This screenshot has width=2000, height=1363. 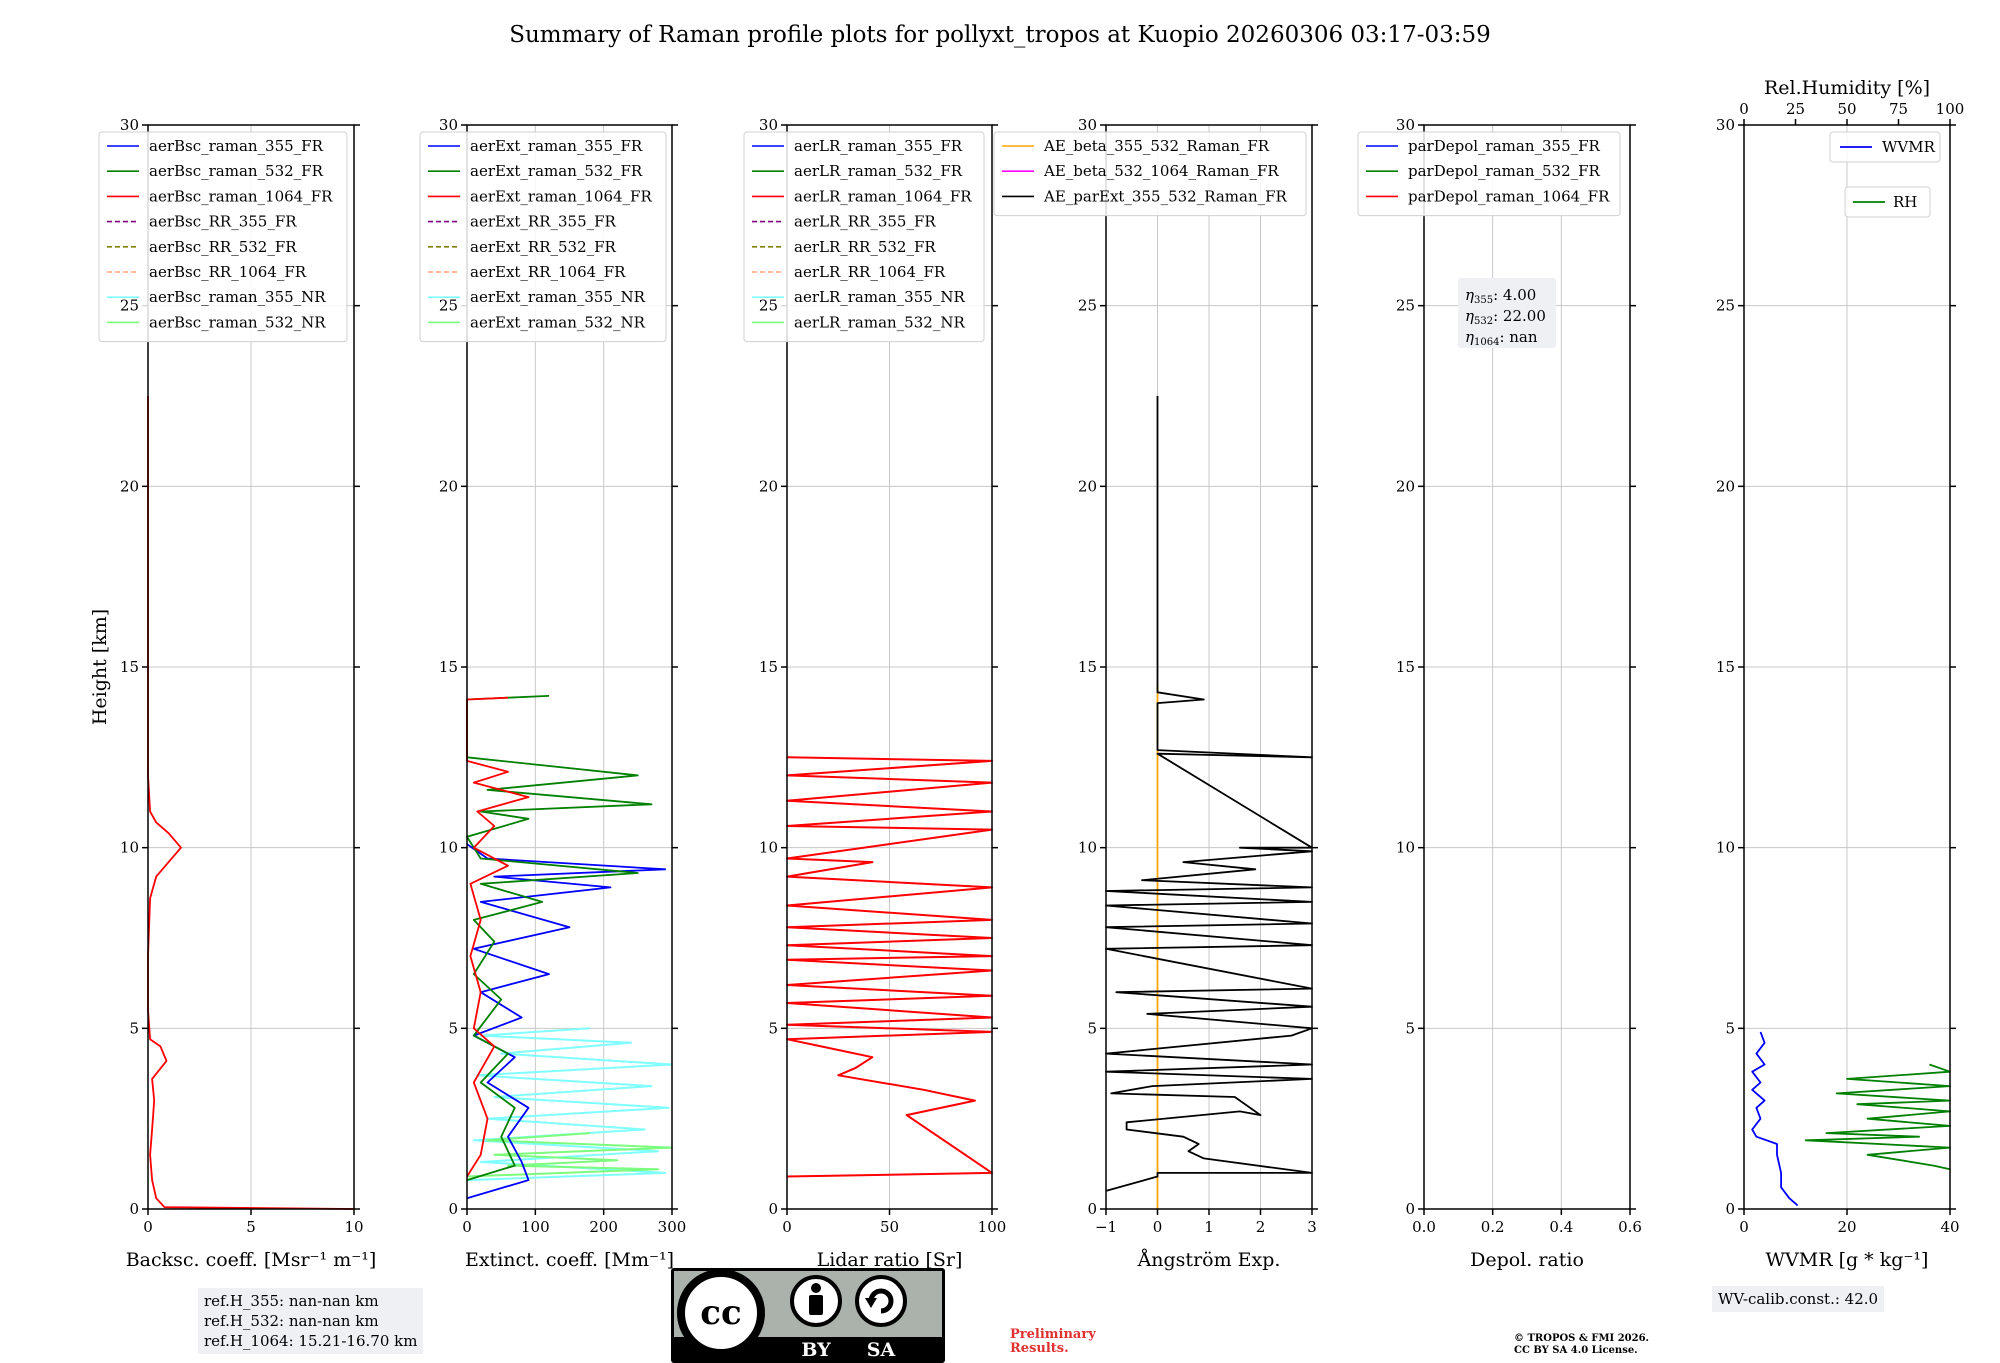 What do you see at coordinates (672, 1227) in the screenshot?
I see `x-tick-label: 300` at bounding box center [672, 1227].